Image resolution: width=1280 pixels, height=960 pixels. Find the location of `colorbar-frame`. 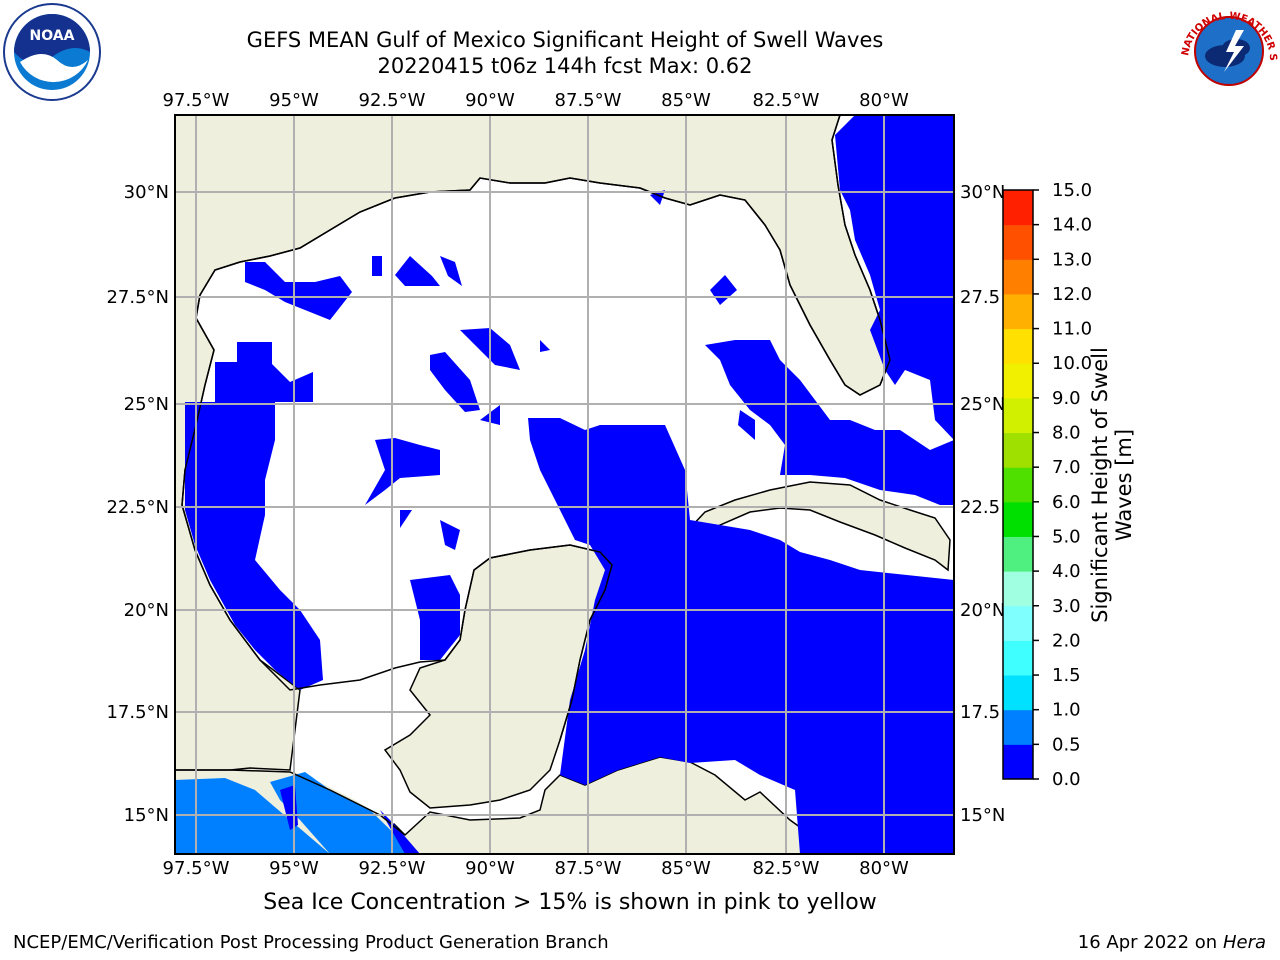

colorbar-frame is located at coordinates (1018, 484).